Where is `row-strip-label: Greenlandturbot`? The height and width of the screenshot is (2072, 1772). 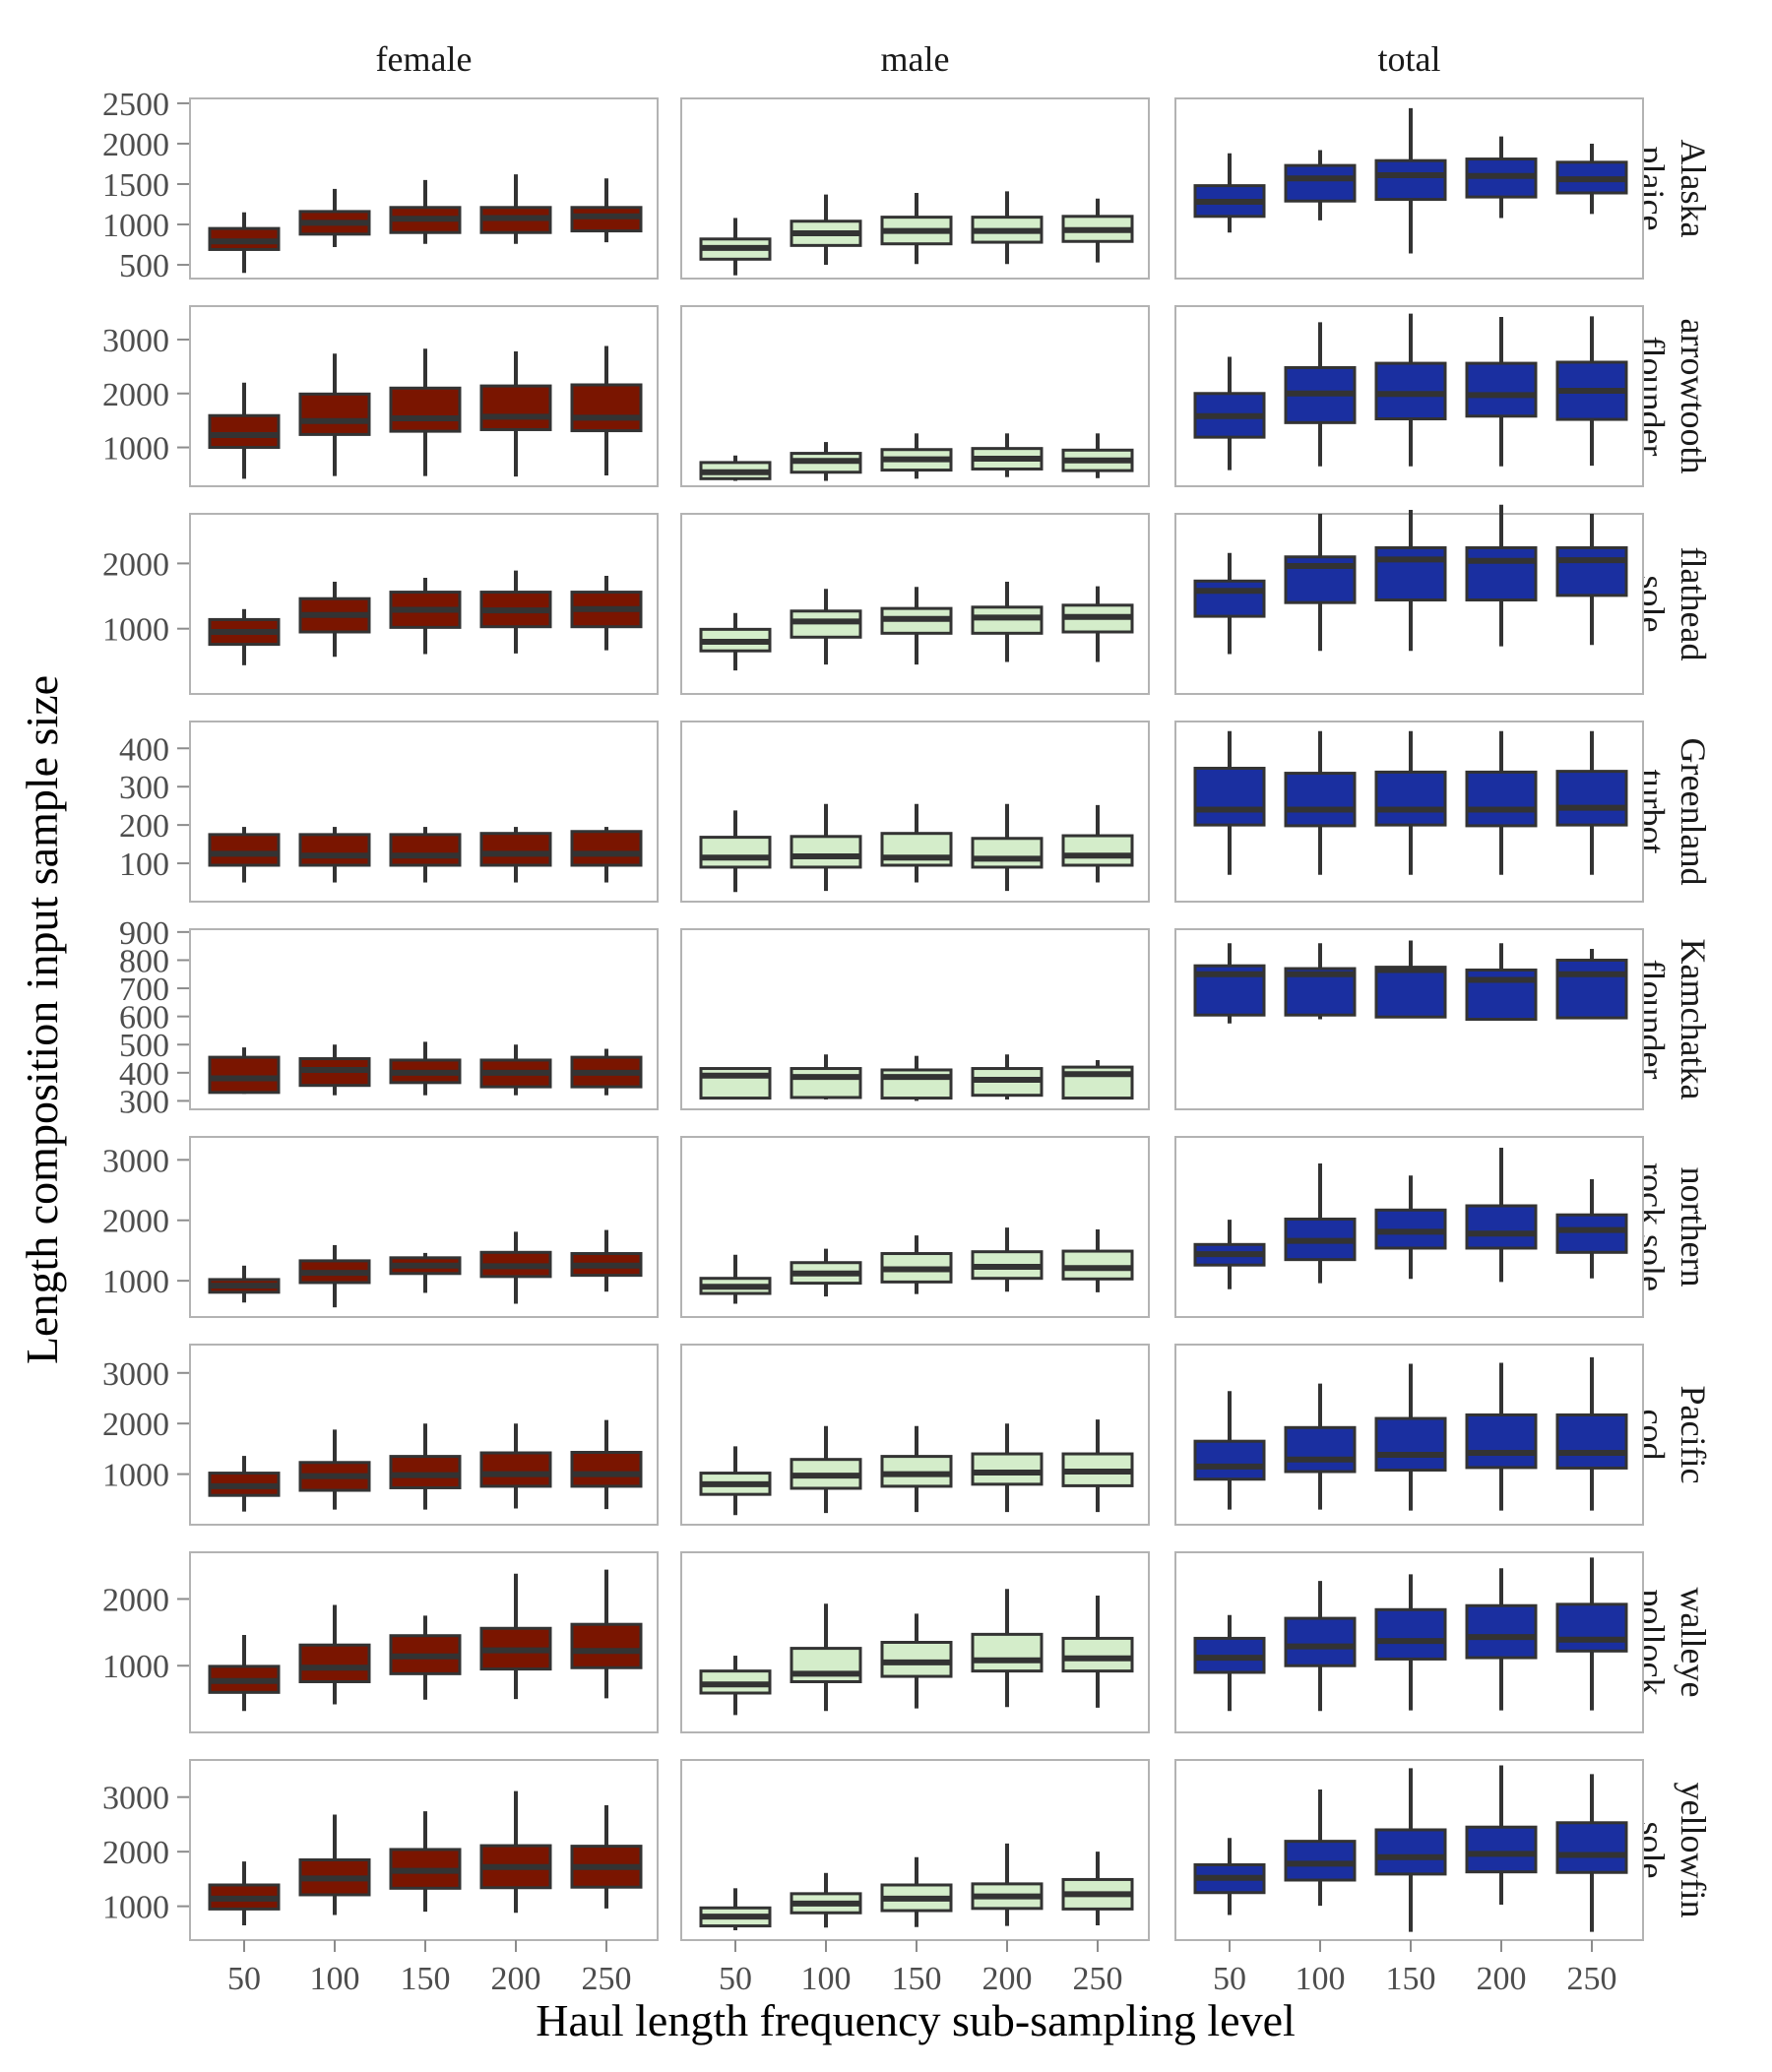
row-strip-label: Greenlandturbot is located at coordinates (1672, 812).